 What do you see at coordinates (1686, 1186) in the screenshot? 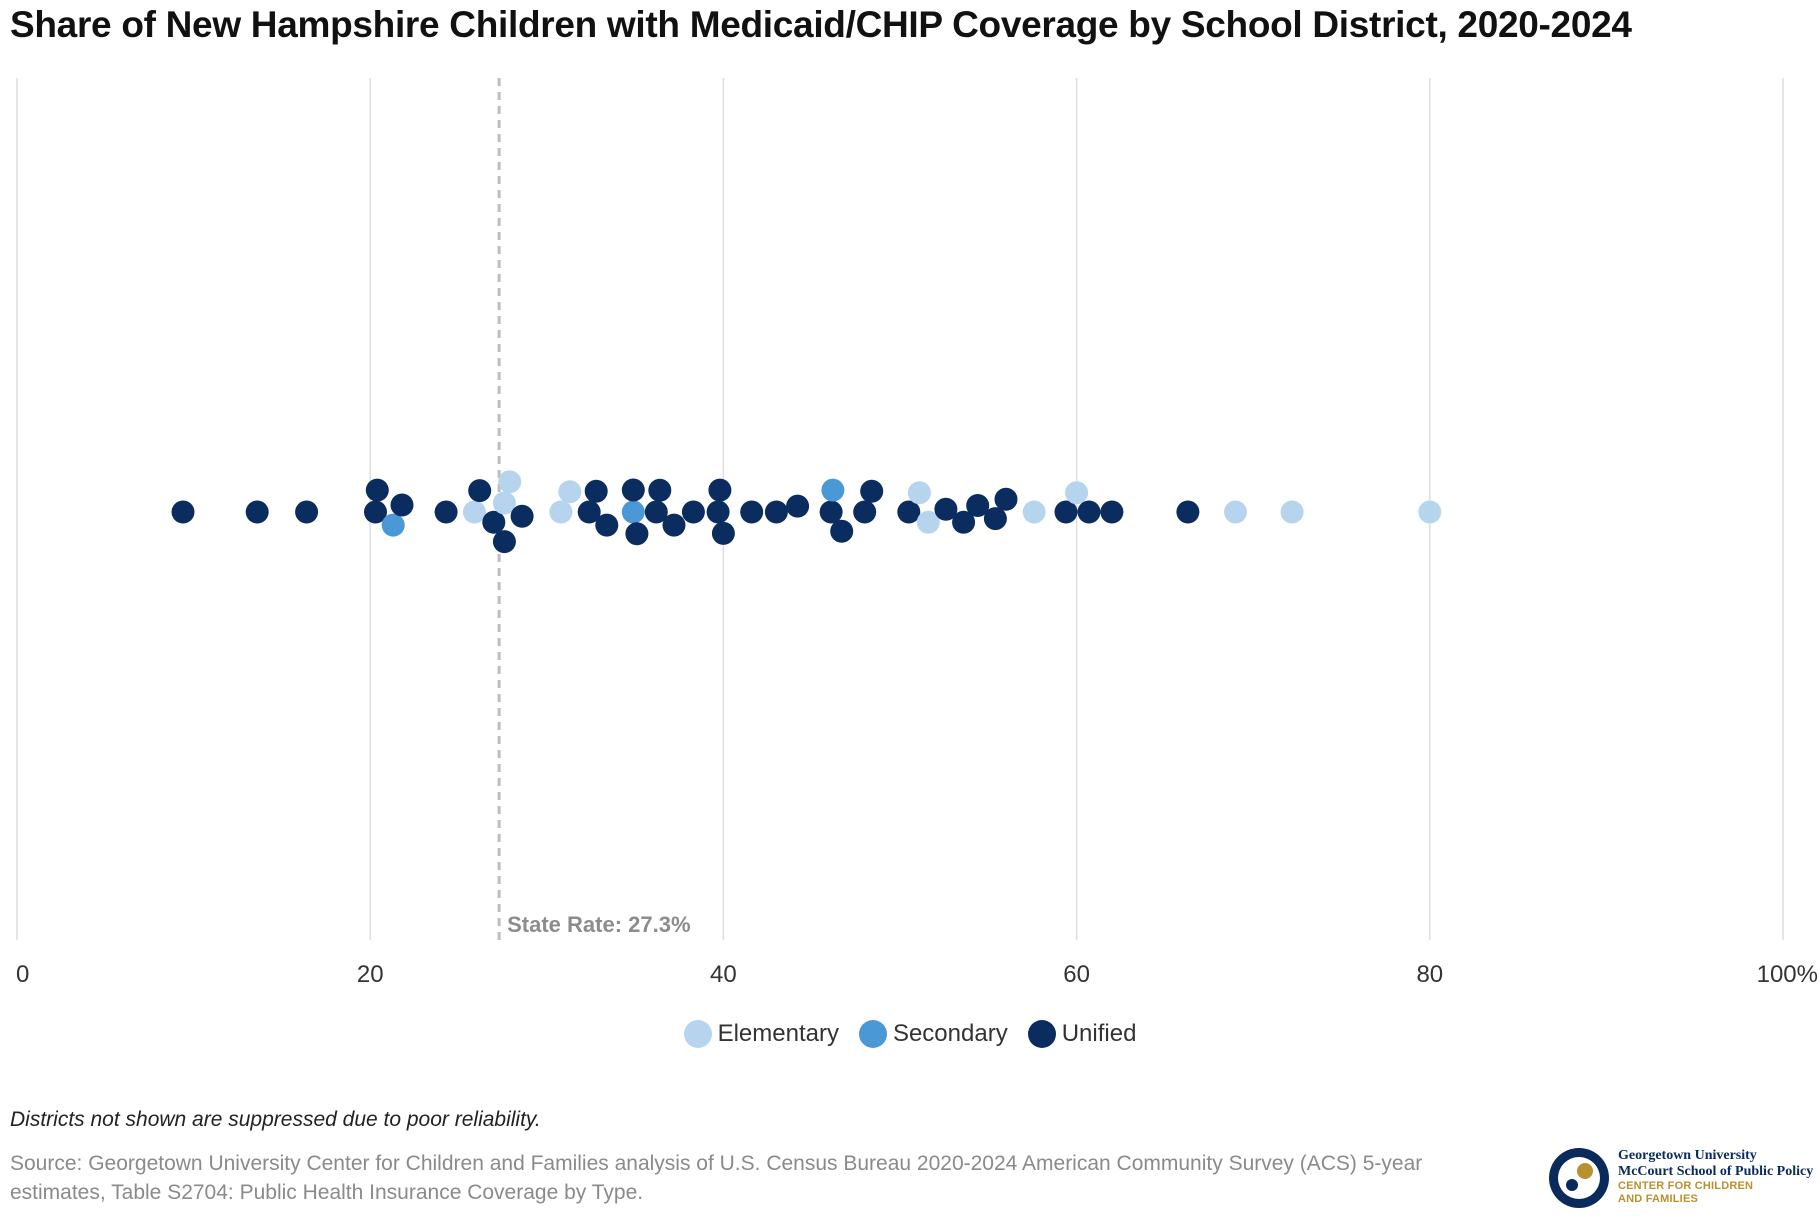
I see `logo-line-center: CENTER FOR CHILDREN` at bounding box center [1686, 1186].